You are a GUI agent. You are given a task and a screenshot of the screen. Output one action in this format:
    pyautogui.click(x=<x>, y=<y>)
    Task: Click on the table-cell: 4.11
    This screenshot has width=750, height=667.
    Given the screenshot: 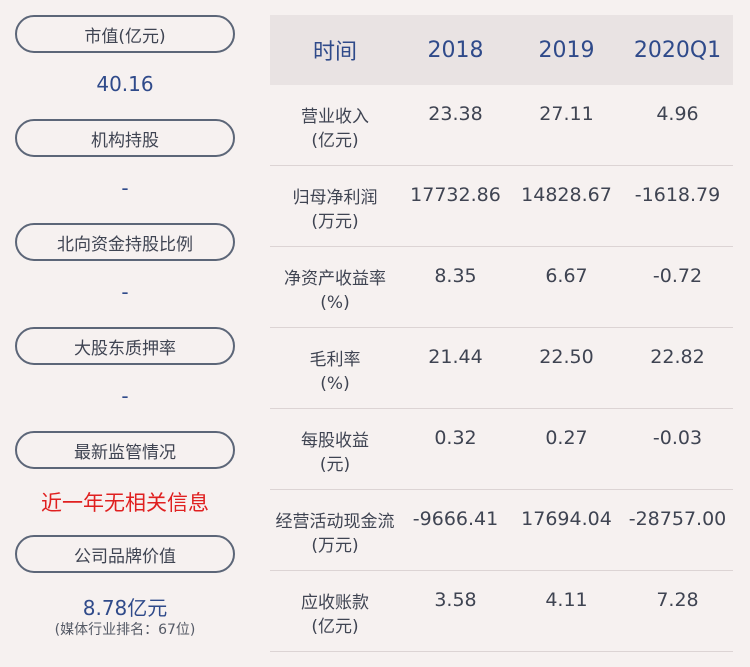 What is the action you would take?
    pyautogui.click(x=566, y=600)
    